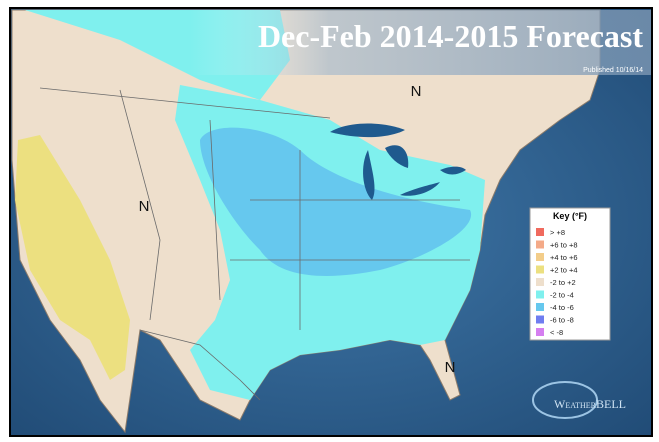 The image size is (659, 442). I want to click on logo-swirl, so click(565, 400).